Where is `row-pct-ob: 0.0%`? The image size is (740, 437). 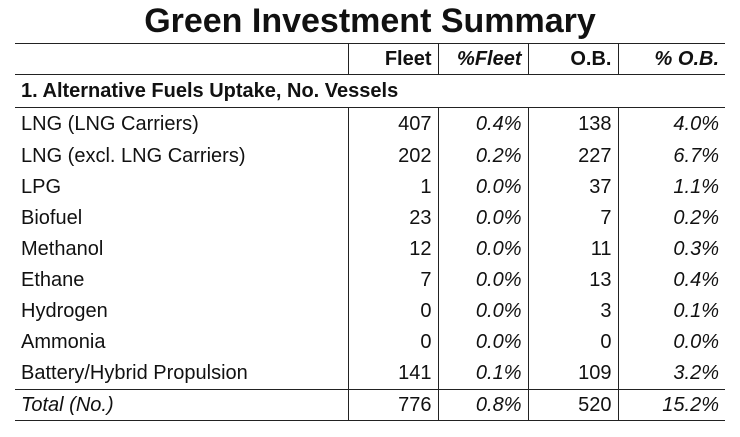 row-pct-ob: 0.0% is located at coordinates (696, 342).